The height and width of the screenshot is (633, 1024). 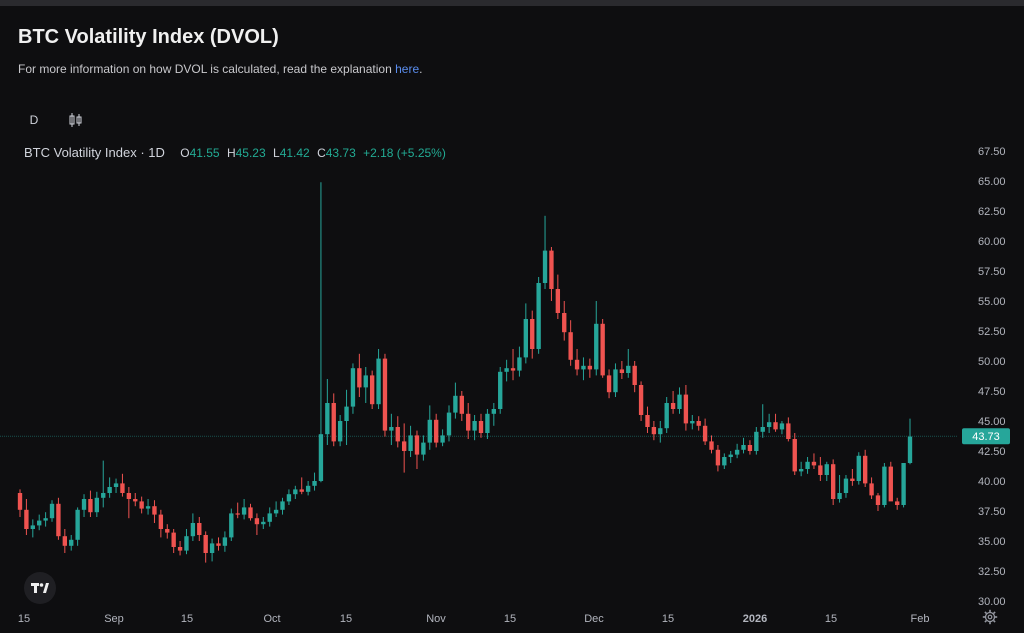 I want to click on open-label: O, so click(x=185, y=153).